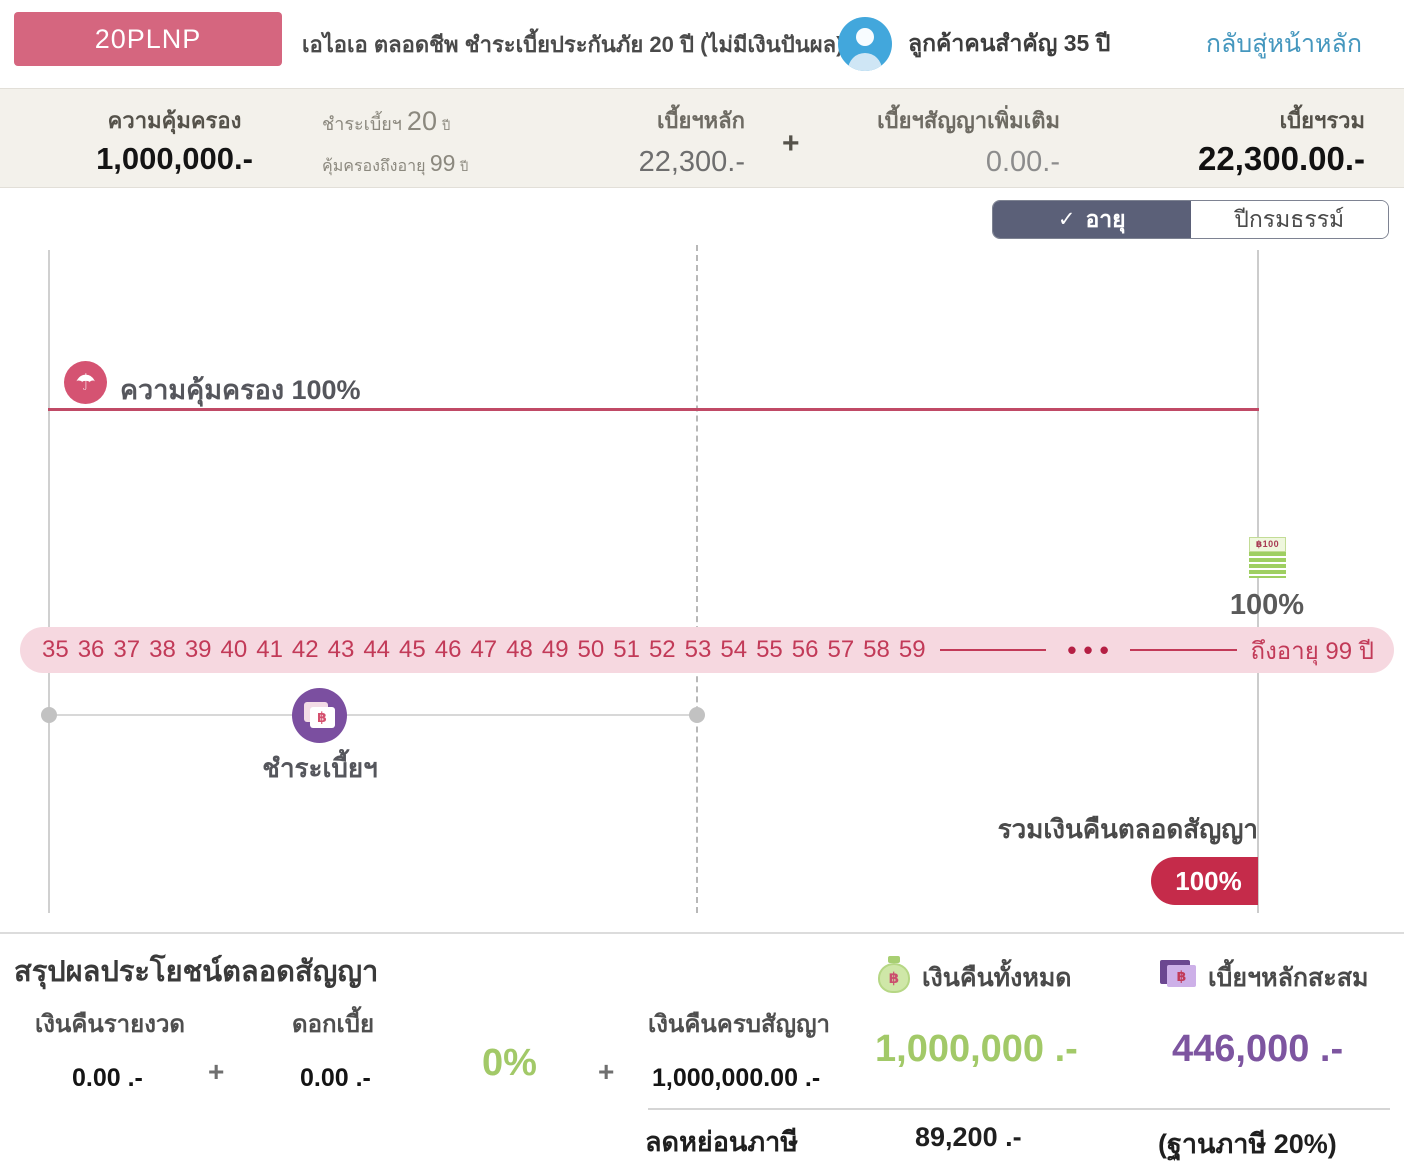 The image size is (1404, 1166). I want to click on age-tick: 38, so click(162, 649).